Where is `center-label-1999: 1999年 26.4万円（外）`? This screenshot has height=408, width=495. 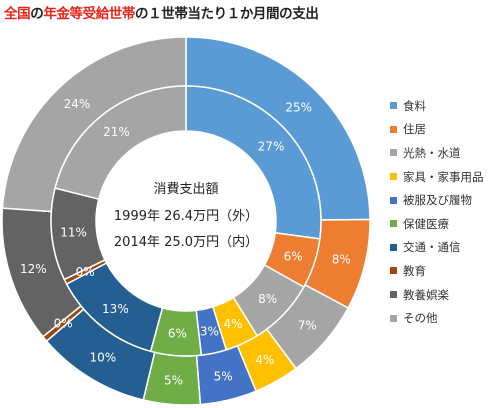 center-label-1999: 1999年 26.4万円（外） is located at coordinates (186, 216).